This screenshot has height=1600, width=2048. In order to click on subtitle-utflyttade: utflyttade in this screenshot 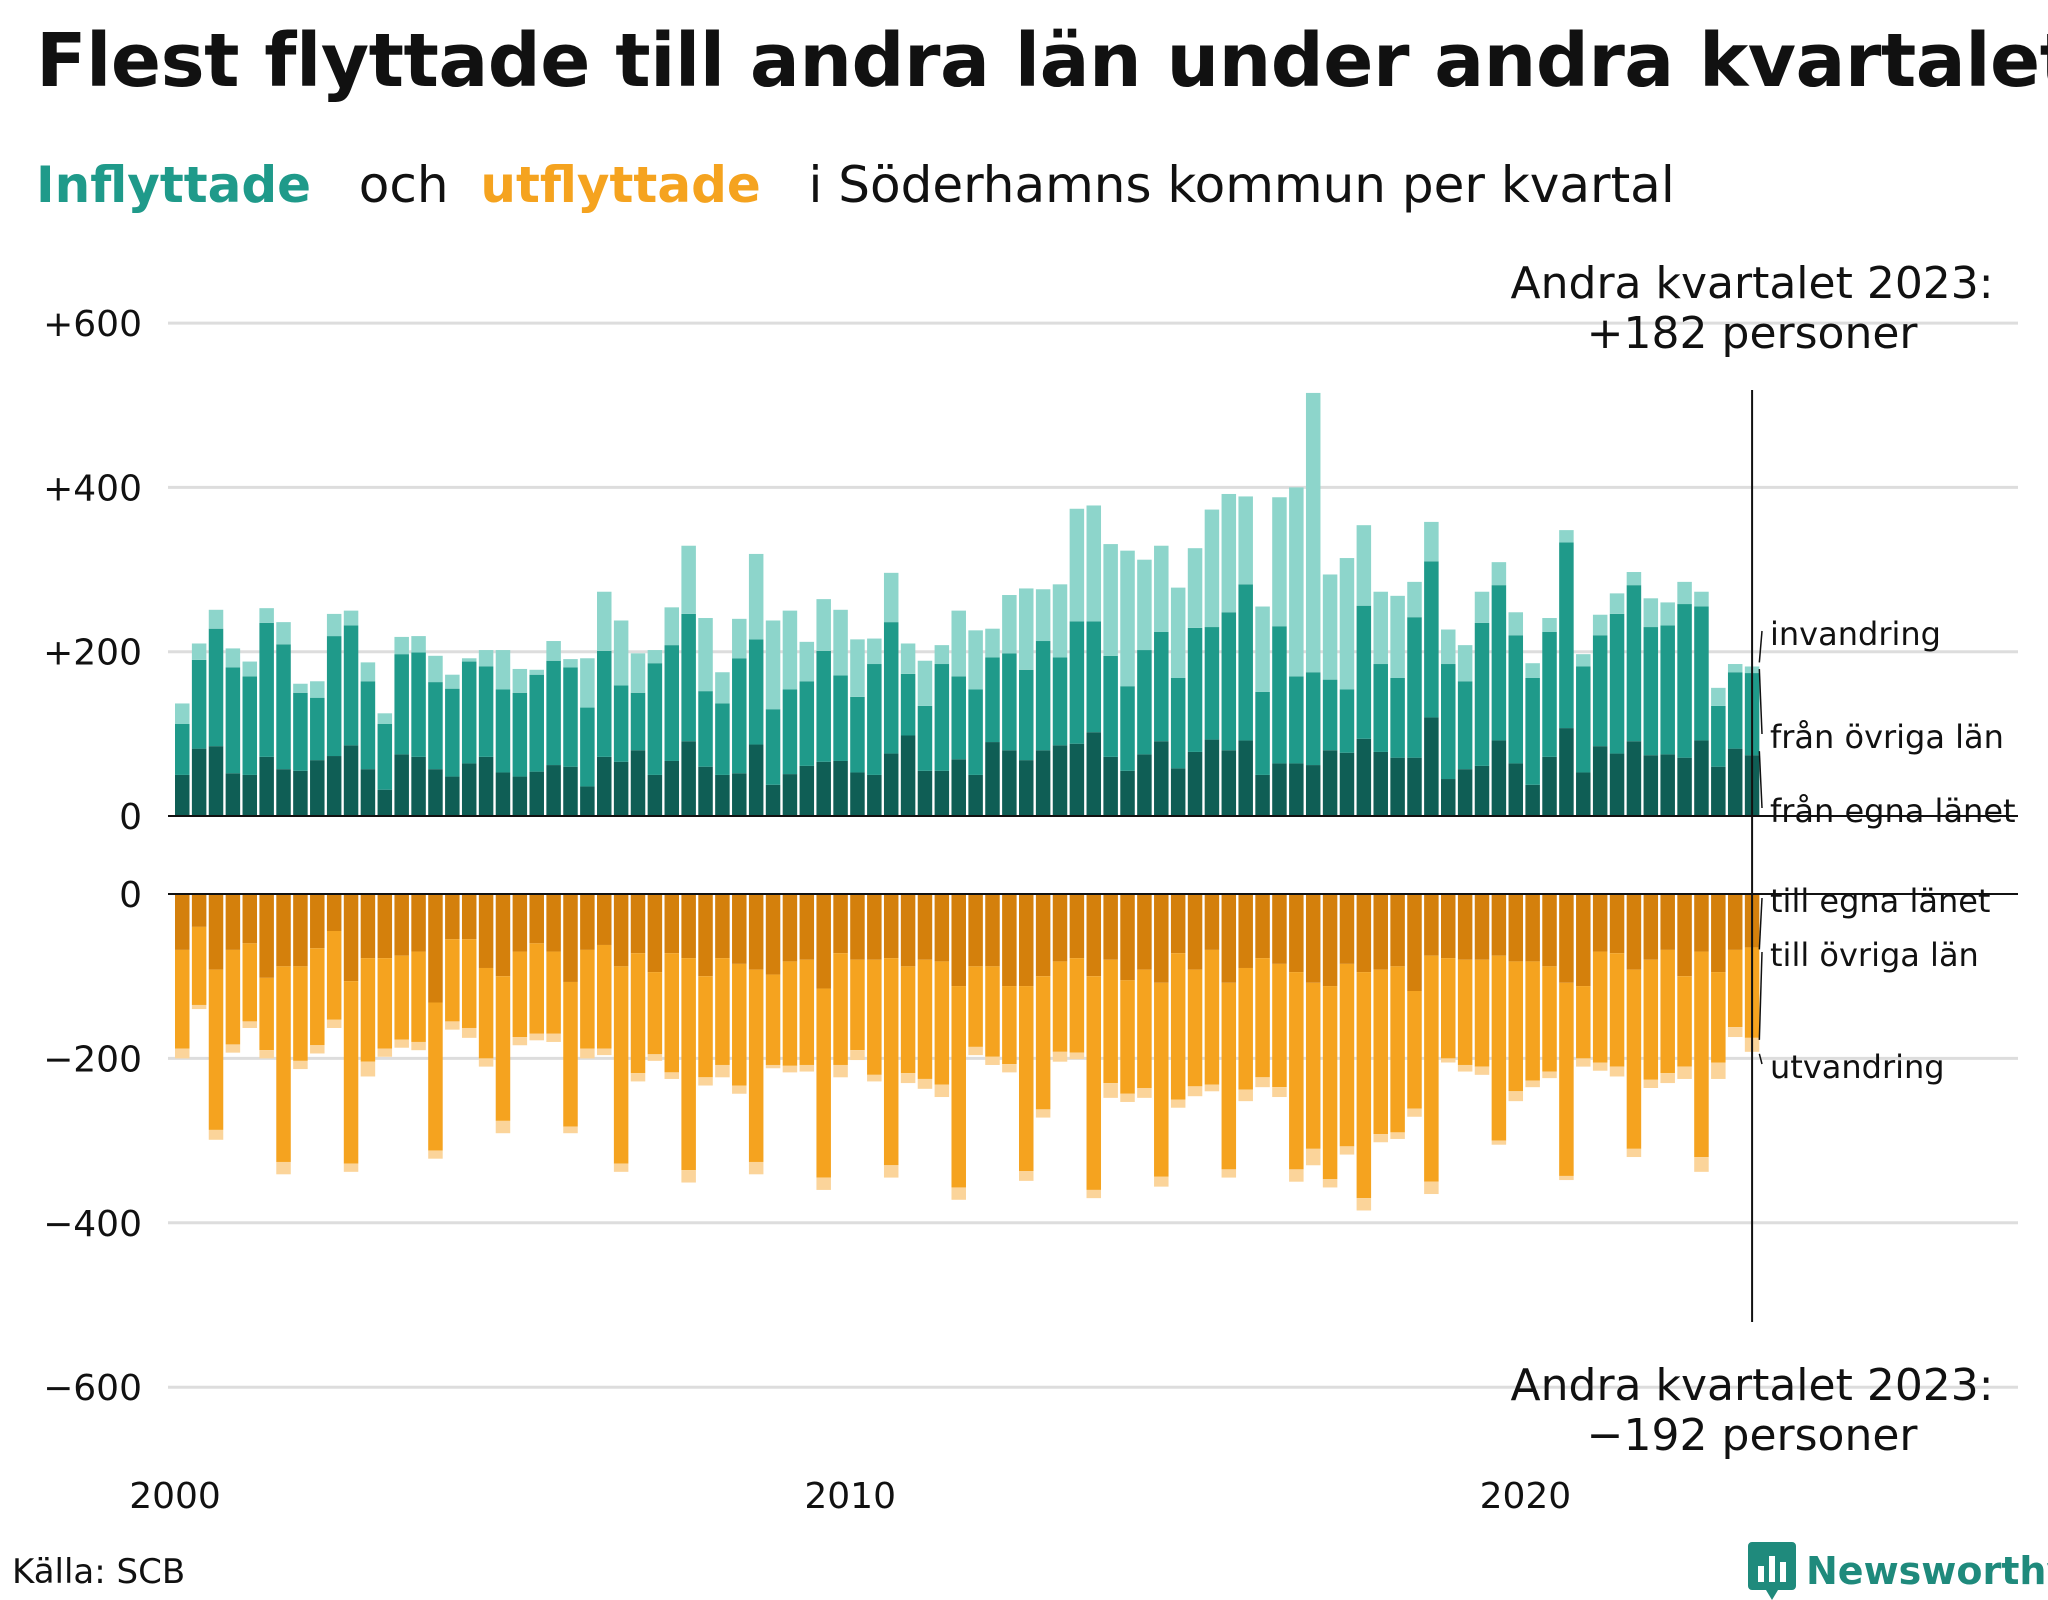, I will do `click(620, 185)`.